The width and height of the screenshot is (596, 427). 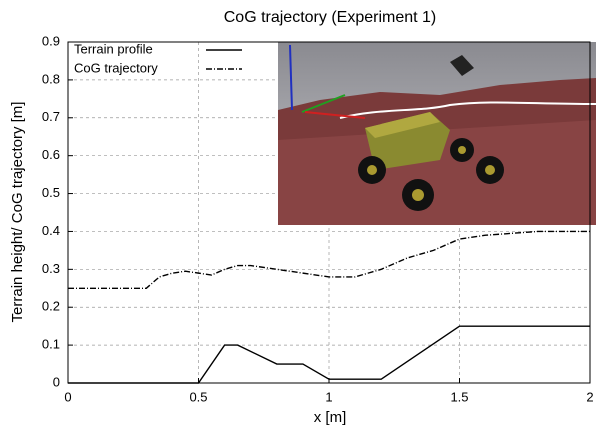 I want to click on chart-title: CoG trajectory (Experiment 1), so click(x=330, y=17).